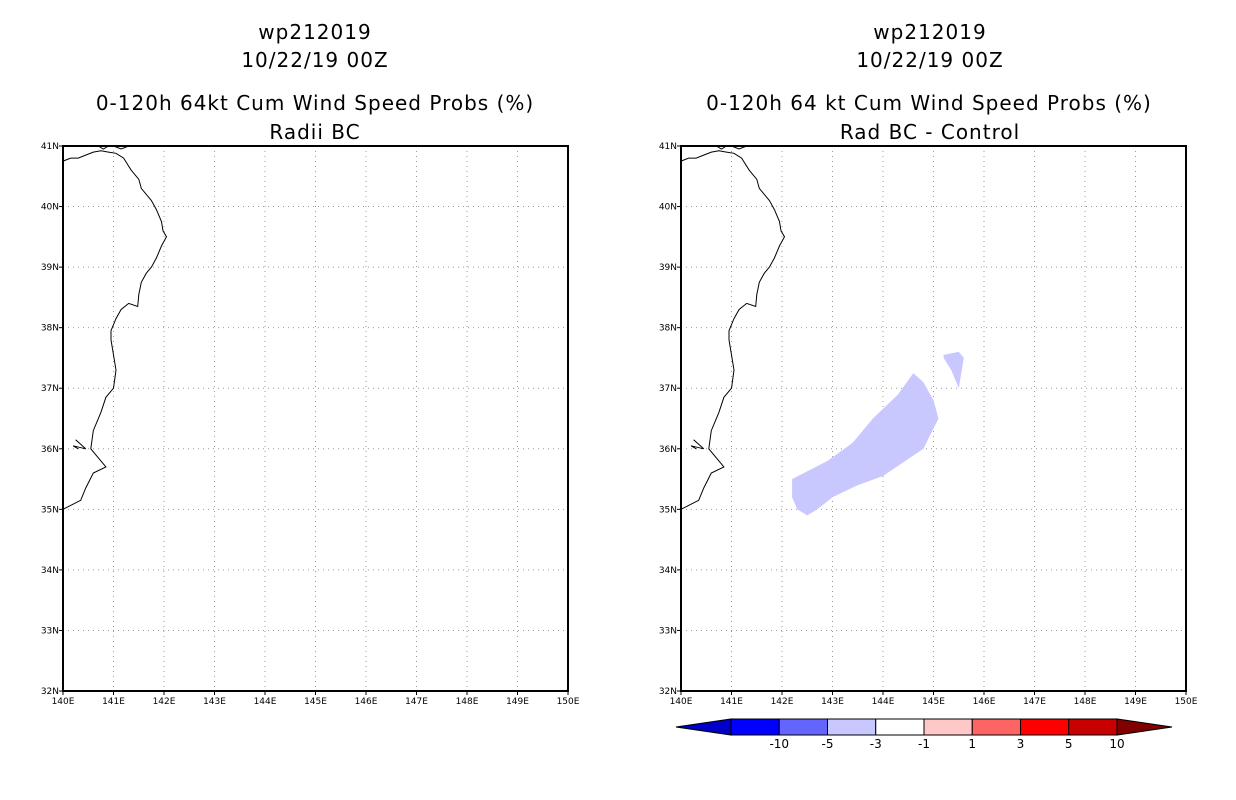  I want to click on right-storm-id: wp212019, so click(930, 32).